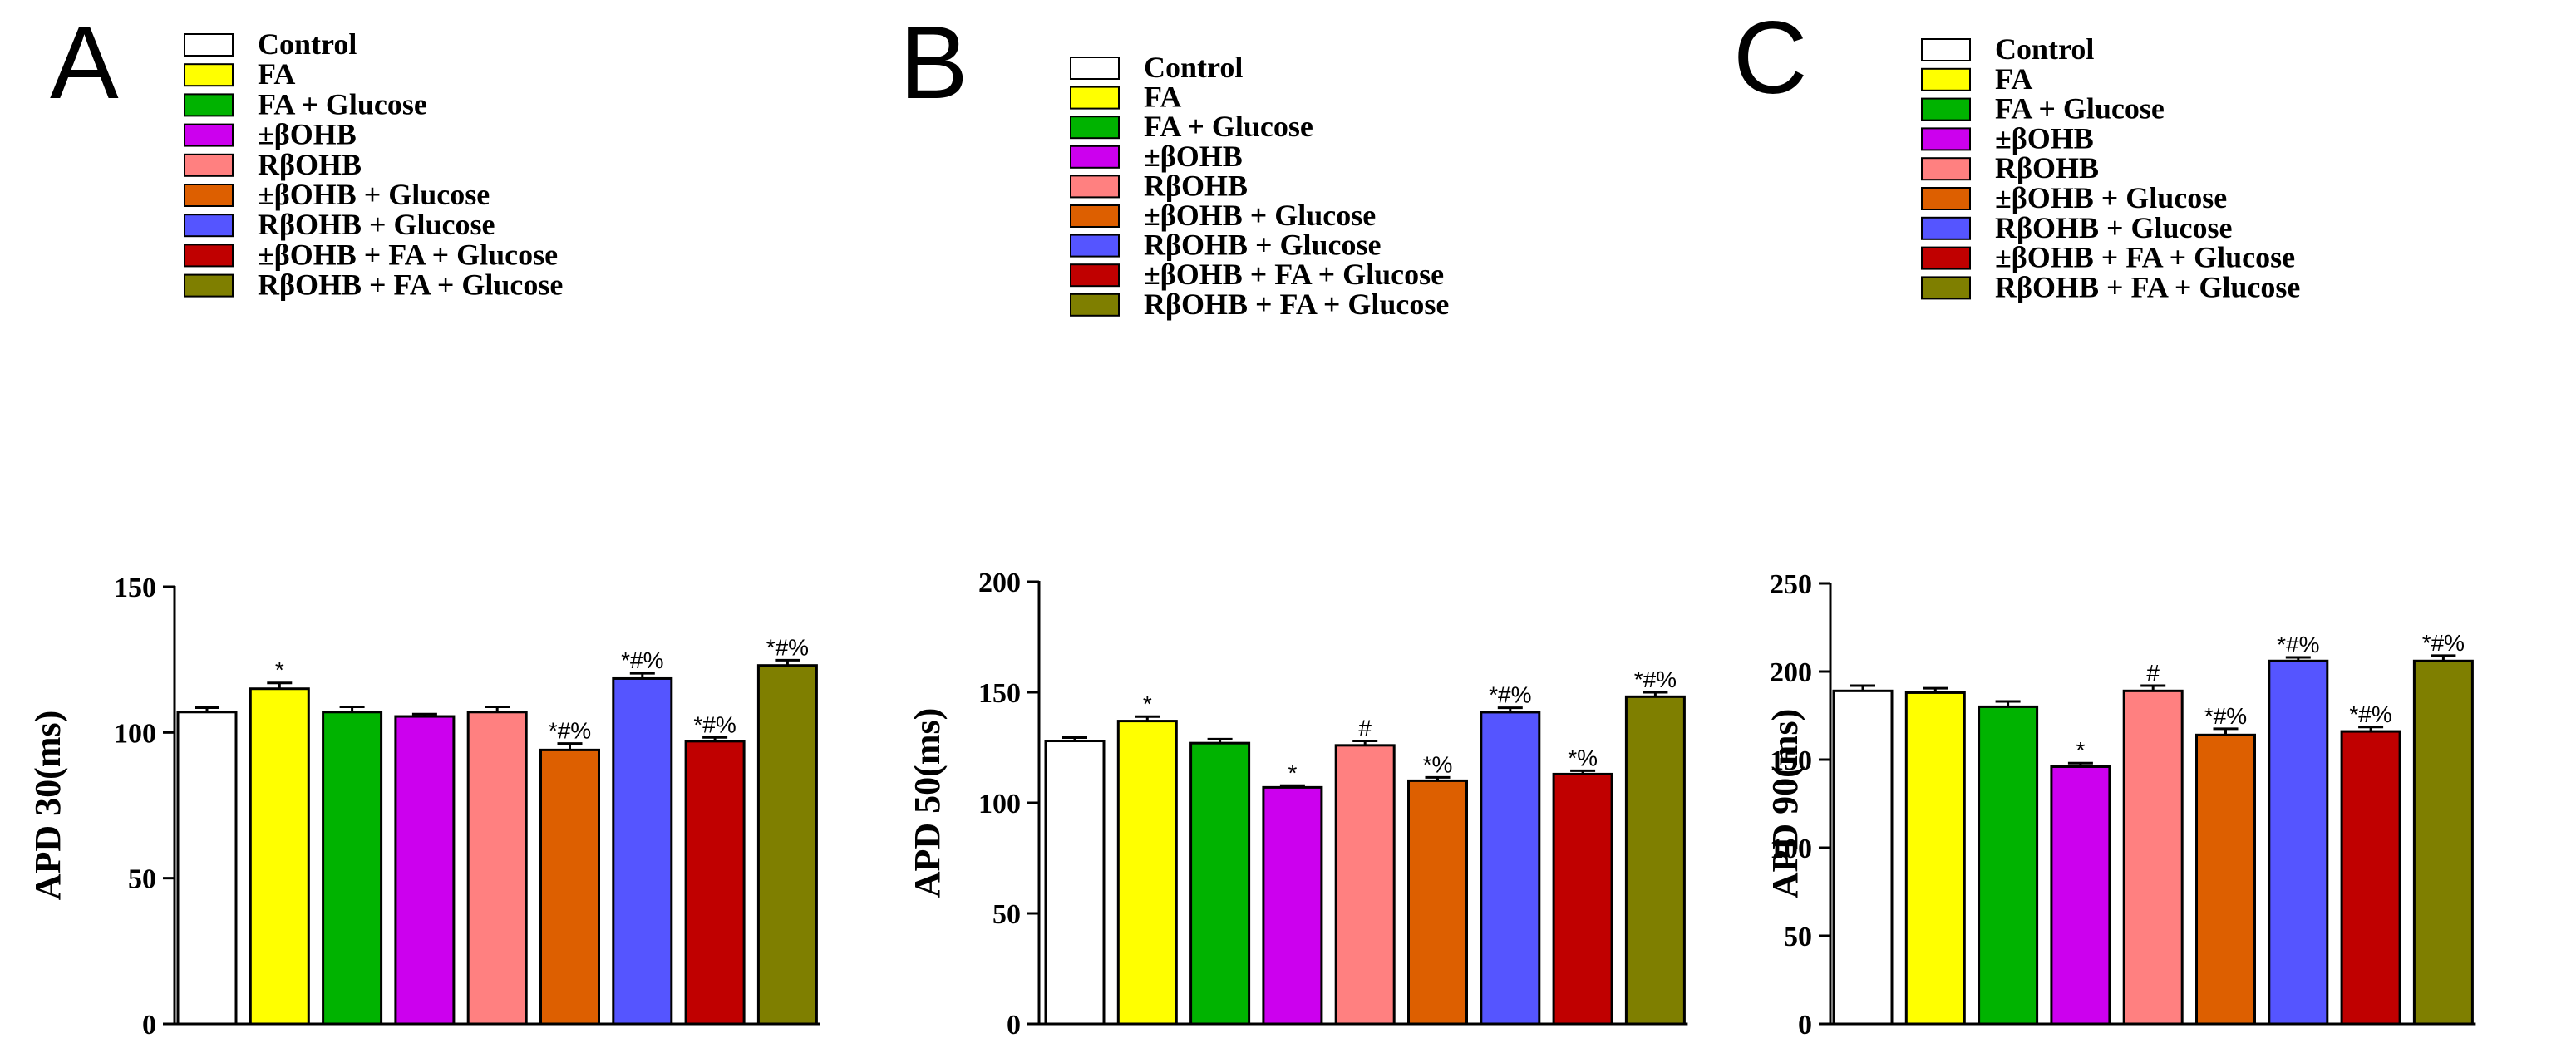  What do you see at coordinates (47, 806) in the screenshot?
I see `y-axis-title: APD 30(ms)` at bounding box center [47, 806].